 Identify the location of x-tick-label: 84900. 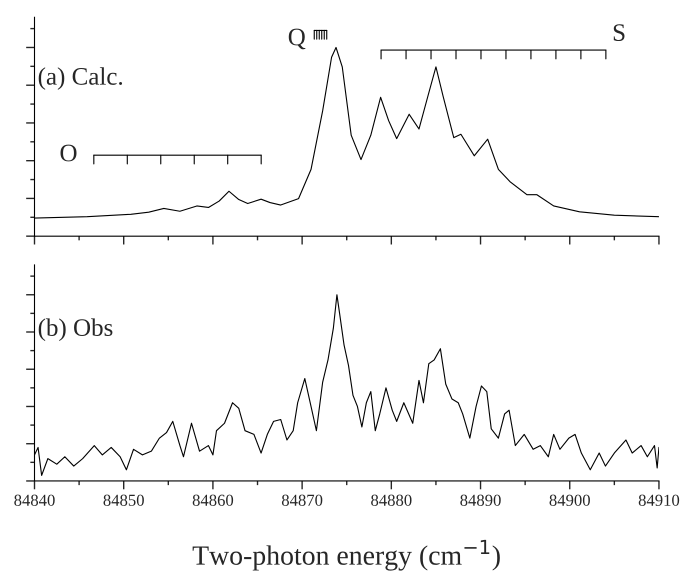
(570, 500).